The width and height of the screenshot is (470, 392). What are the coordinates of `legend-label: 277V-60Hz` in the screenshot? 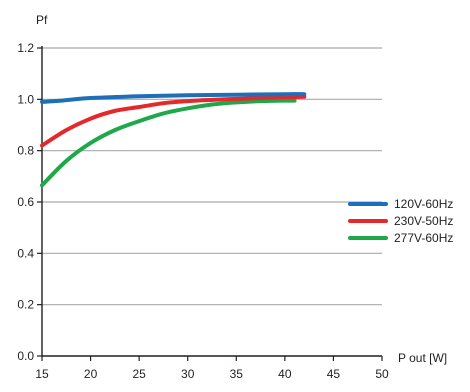 It's located at (423, 238).